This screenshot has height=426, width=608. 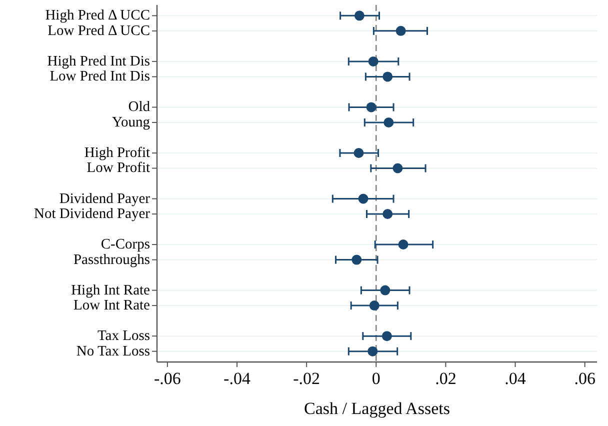 I want to click on x-tick-label: -.02, so click(x=306, y=378).